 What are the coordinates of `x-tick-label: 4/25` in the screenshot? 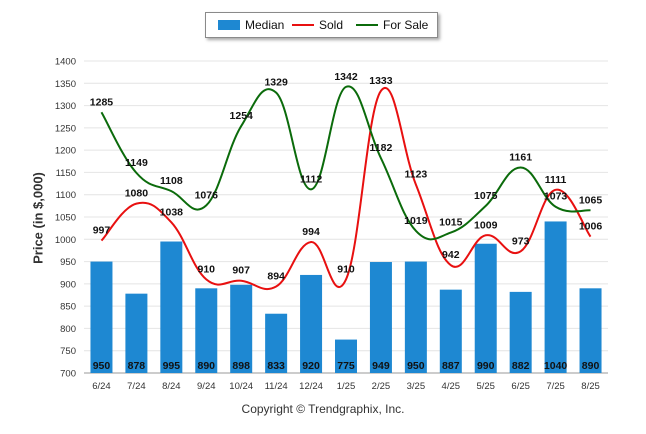 It's located at (451, 386).